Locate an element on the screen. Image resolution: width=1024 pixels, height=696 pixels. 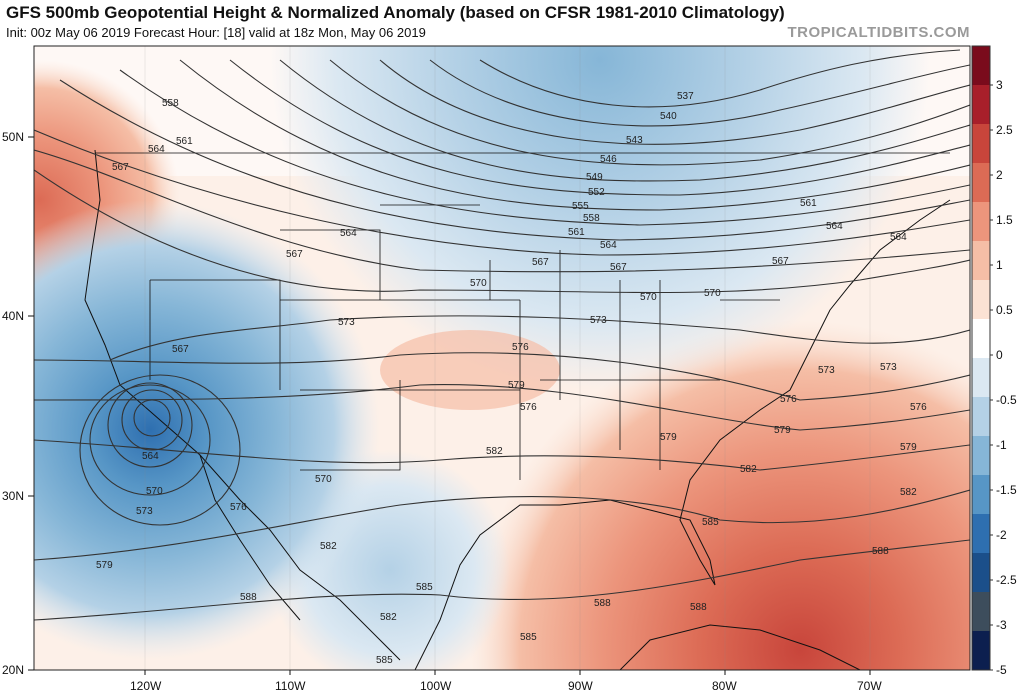
latitude-ticks is located at coordinates (31, 403).